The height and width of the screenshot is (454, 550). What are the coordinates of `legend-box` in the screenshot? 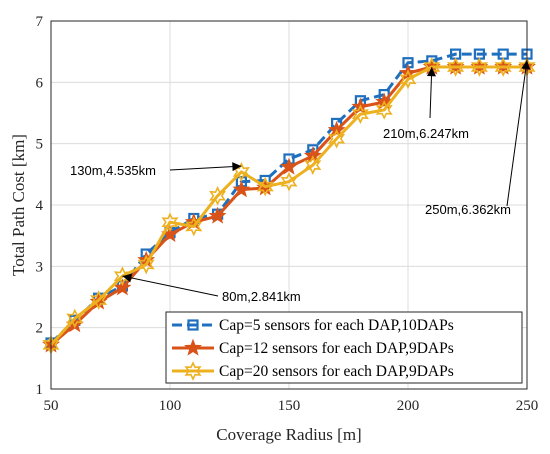 It's located at (344, 347).